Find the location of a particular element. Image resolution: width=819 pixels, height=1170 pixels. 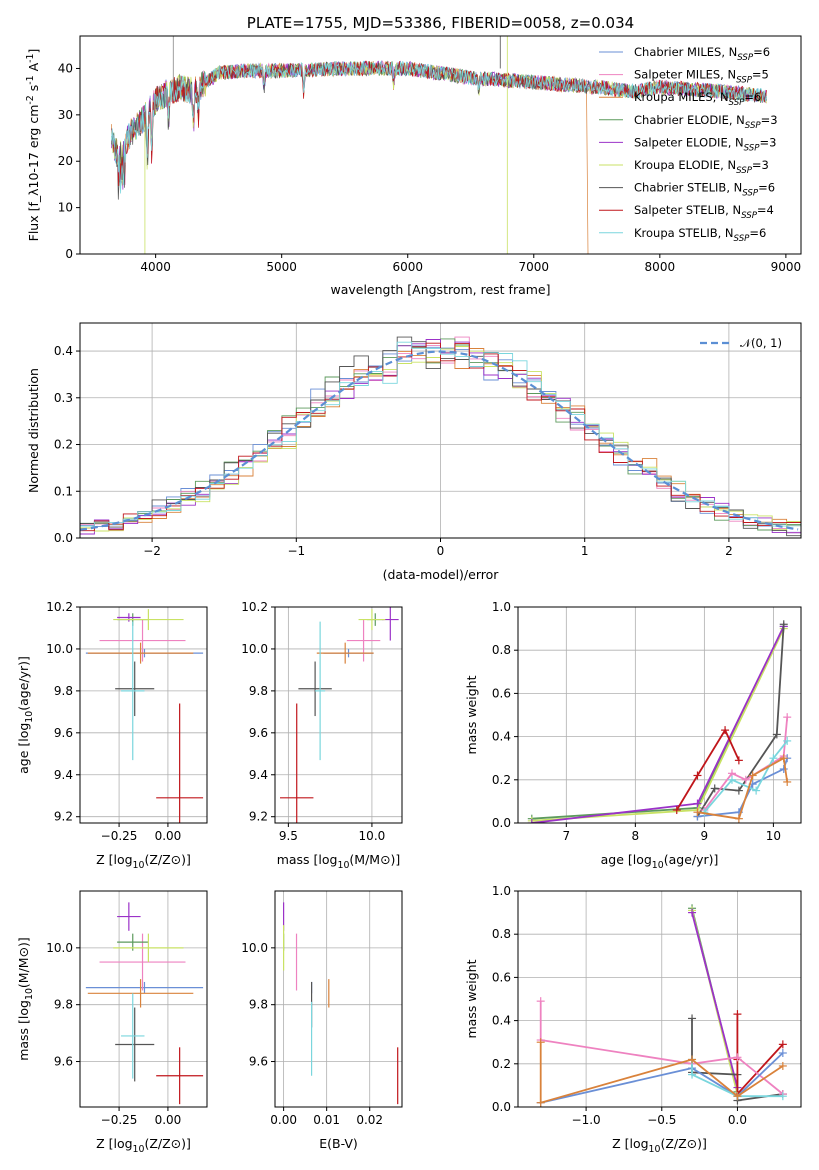

legend-label: Salpeter STELIB, NSSP​=4 is located at coordinates (704, 212).